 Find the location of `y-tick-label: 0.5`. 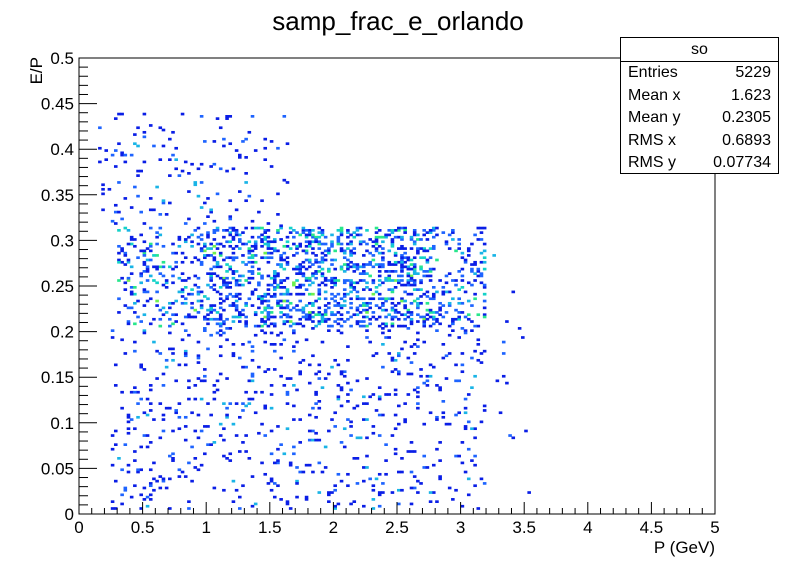

y-tick-label: 0.5 is located at coordinates (62, 58).